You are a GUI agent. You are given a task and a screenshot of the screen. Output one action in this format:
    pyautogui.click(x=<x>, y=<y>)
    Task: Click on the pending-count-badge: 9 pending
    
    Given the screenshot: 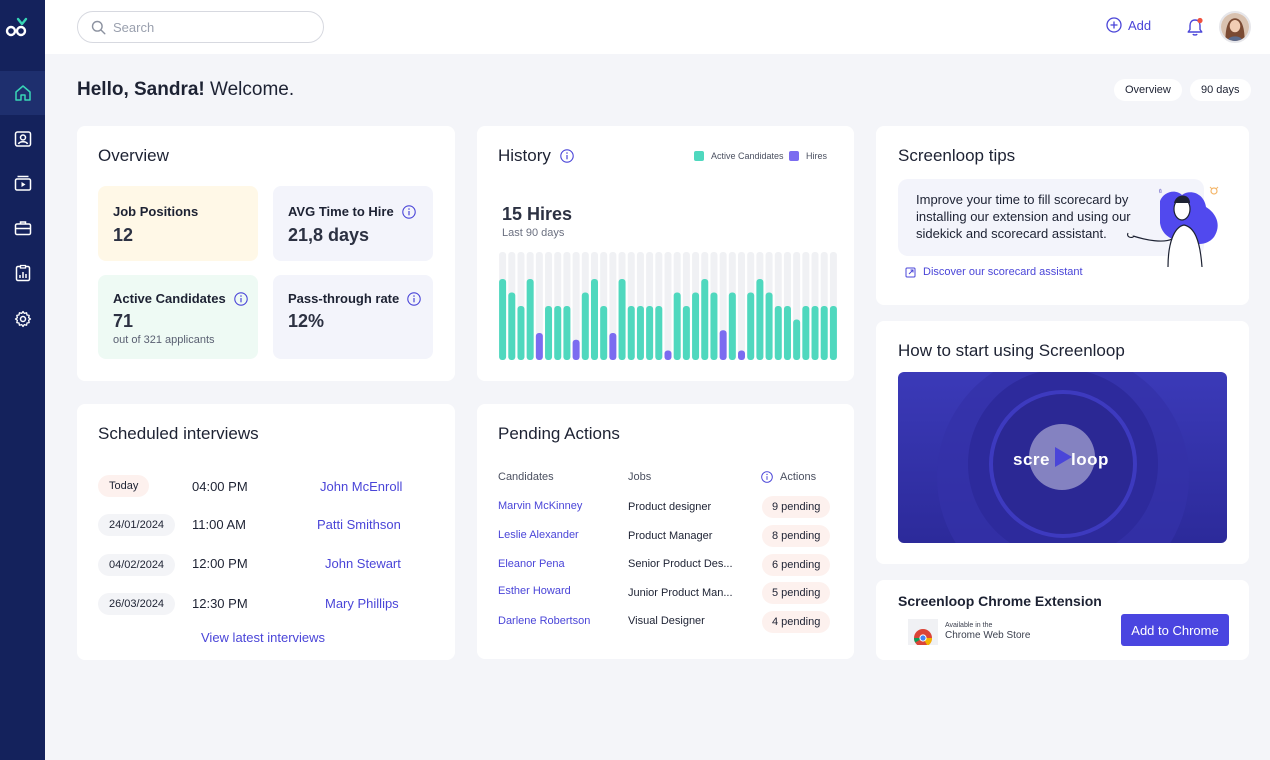 What is the action you would take?
    pyautogui.click(x=796, y=507)
    